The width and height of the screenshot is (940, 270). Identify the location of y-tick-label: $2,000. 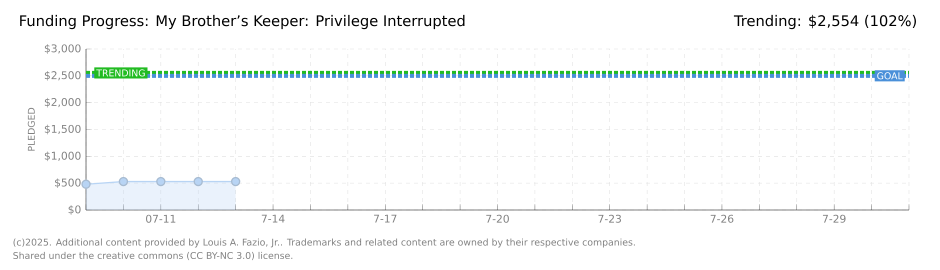
(62, 103).